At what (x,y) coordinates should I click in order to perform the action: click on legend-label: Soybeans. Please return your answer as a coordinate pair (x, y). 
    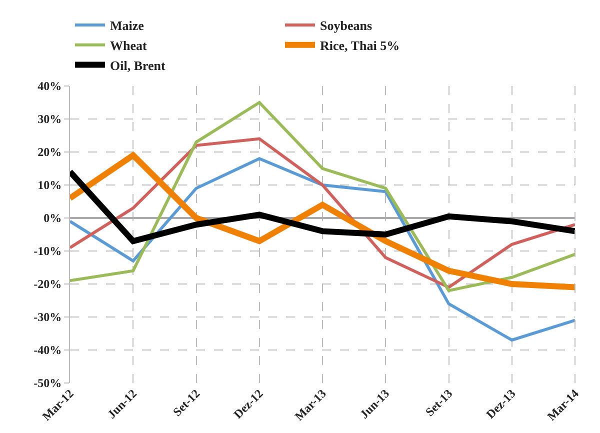
    Looking at the image, I should click on (346, 26).